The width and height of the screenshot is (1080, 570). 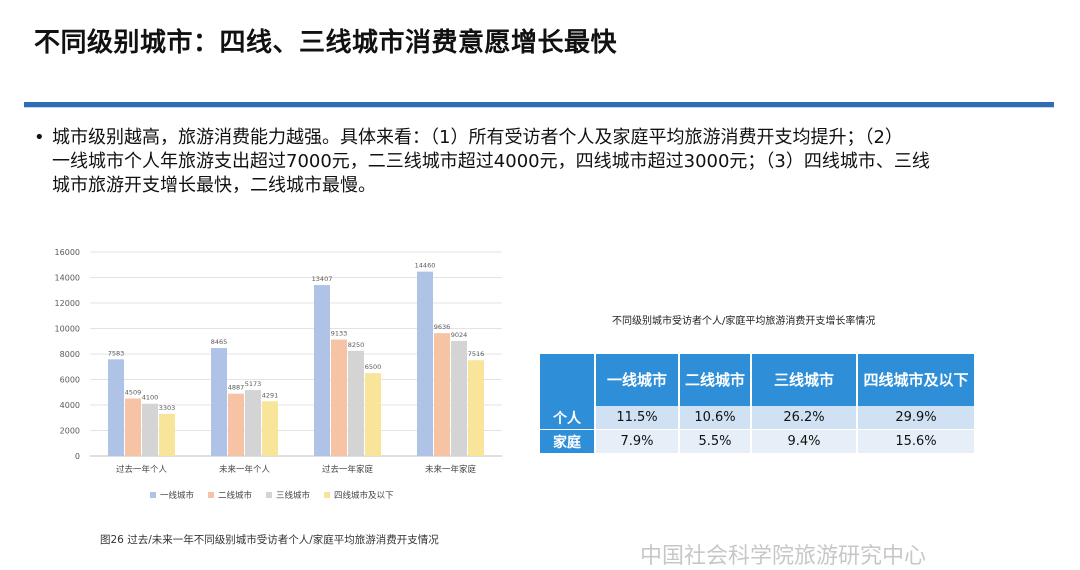 I want to click on table-row: 个人 11.5% 10.6% 26.2% 29.9%, so click(x=758, y=418).